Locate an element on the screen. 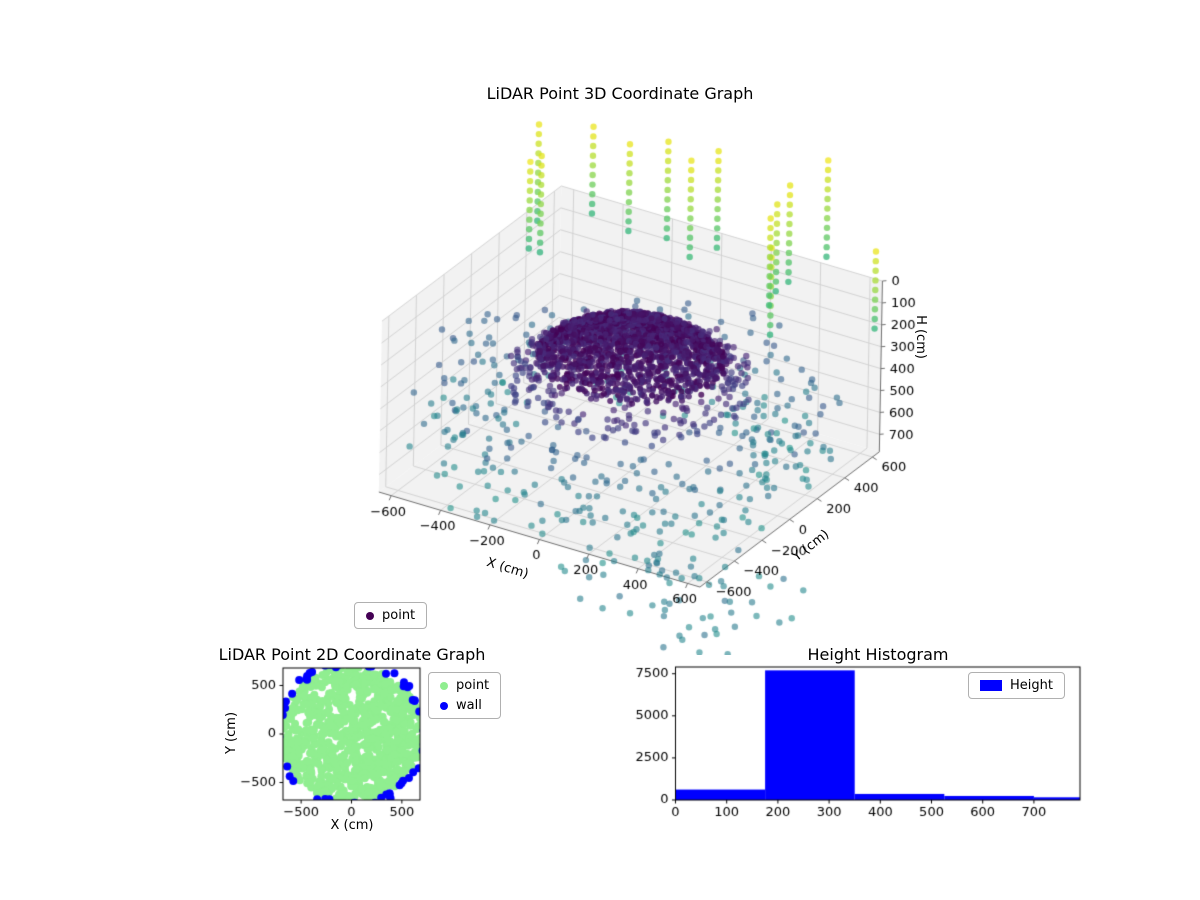  legend-item-height: Height is located at coordinates (1016, 685).